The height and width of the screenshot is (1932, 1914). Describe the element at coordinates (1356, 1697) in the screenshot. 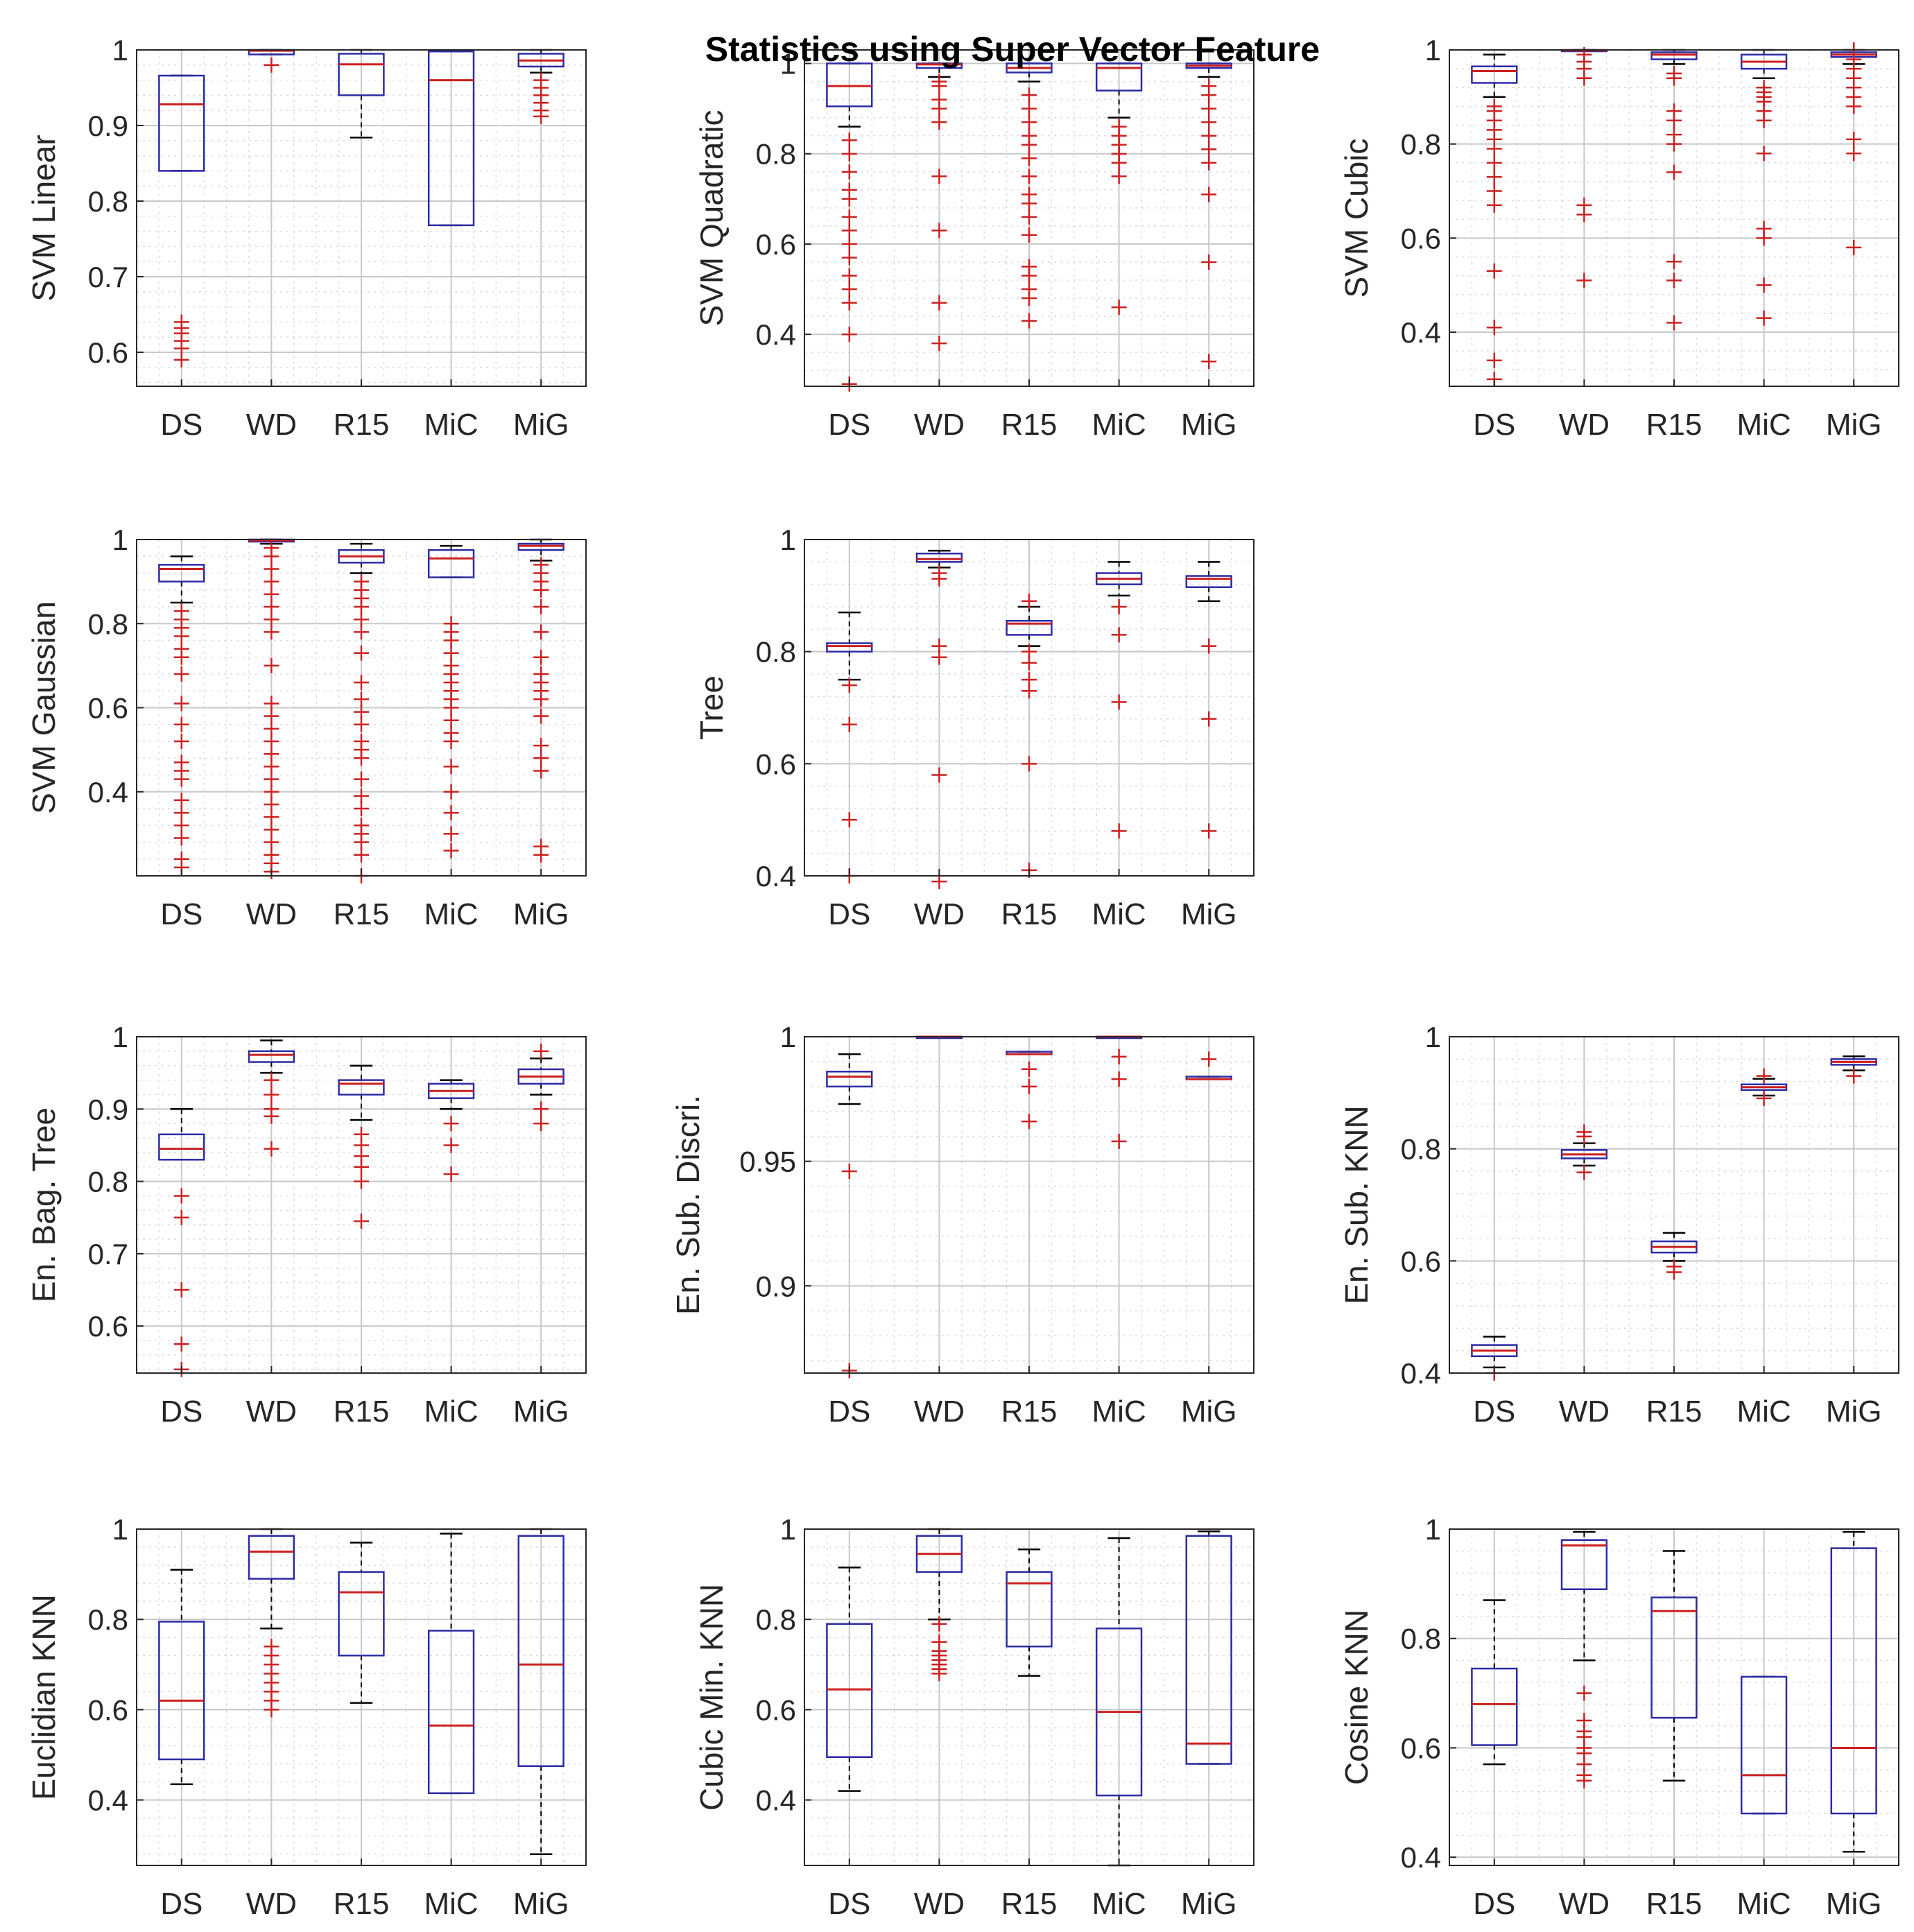

I see `y-axis-label: Cosine KNN` at that location.